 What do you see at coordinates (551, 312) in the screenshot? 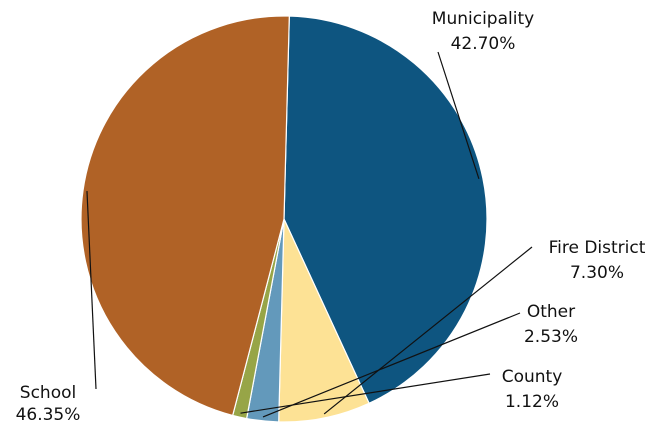
I see `slice-label-other: Other` at bounding box center [551, 312].